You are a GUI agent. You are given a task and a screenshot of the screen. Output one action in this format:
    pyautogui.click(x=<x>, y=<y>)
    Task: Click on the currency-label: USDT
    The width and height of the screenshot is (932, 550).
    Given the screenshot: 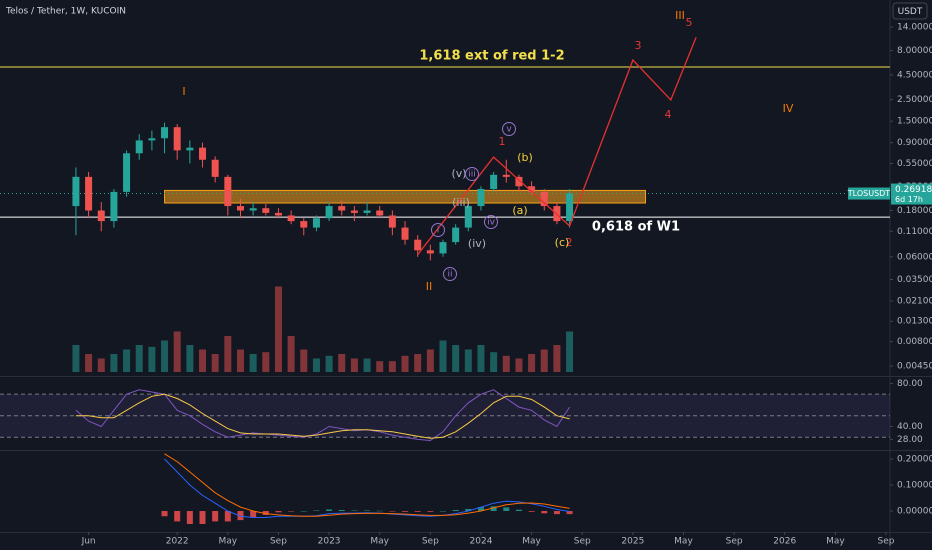 What is the action you would take?
    pyautogui.click(x=910, y=12)
    